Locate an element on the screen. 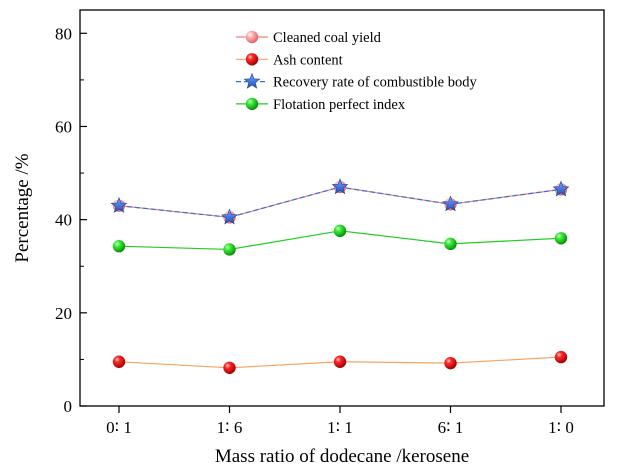  legend-label: Ash content is located at coordinates (308, 60).